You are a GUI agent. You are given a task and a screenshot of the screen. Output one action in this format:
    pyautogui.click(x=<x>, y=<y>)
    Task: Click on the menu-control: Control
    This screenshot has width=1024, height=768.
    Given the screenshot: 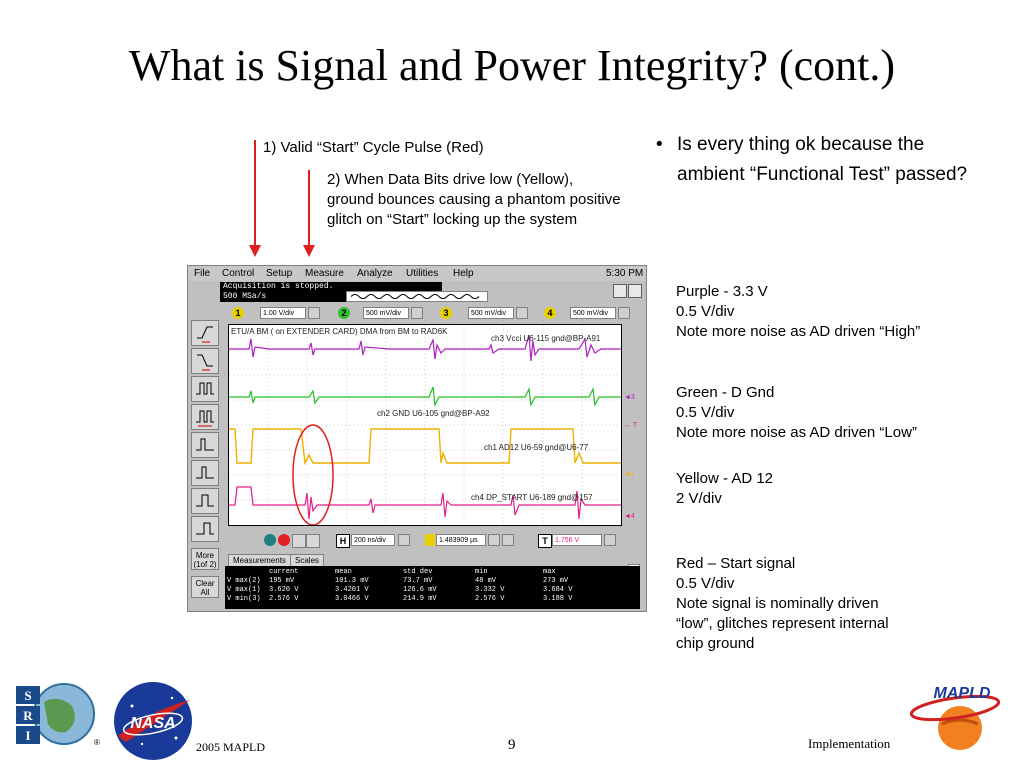 What is the action you would take?
    pyautogui.click(x=238, y=273)
    